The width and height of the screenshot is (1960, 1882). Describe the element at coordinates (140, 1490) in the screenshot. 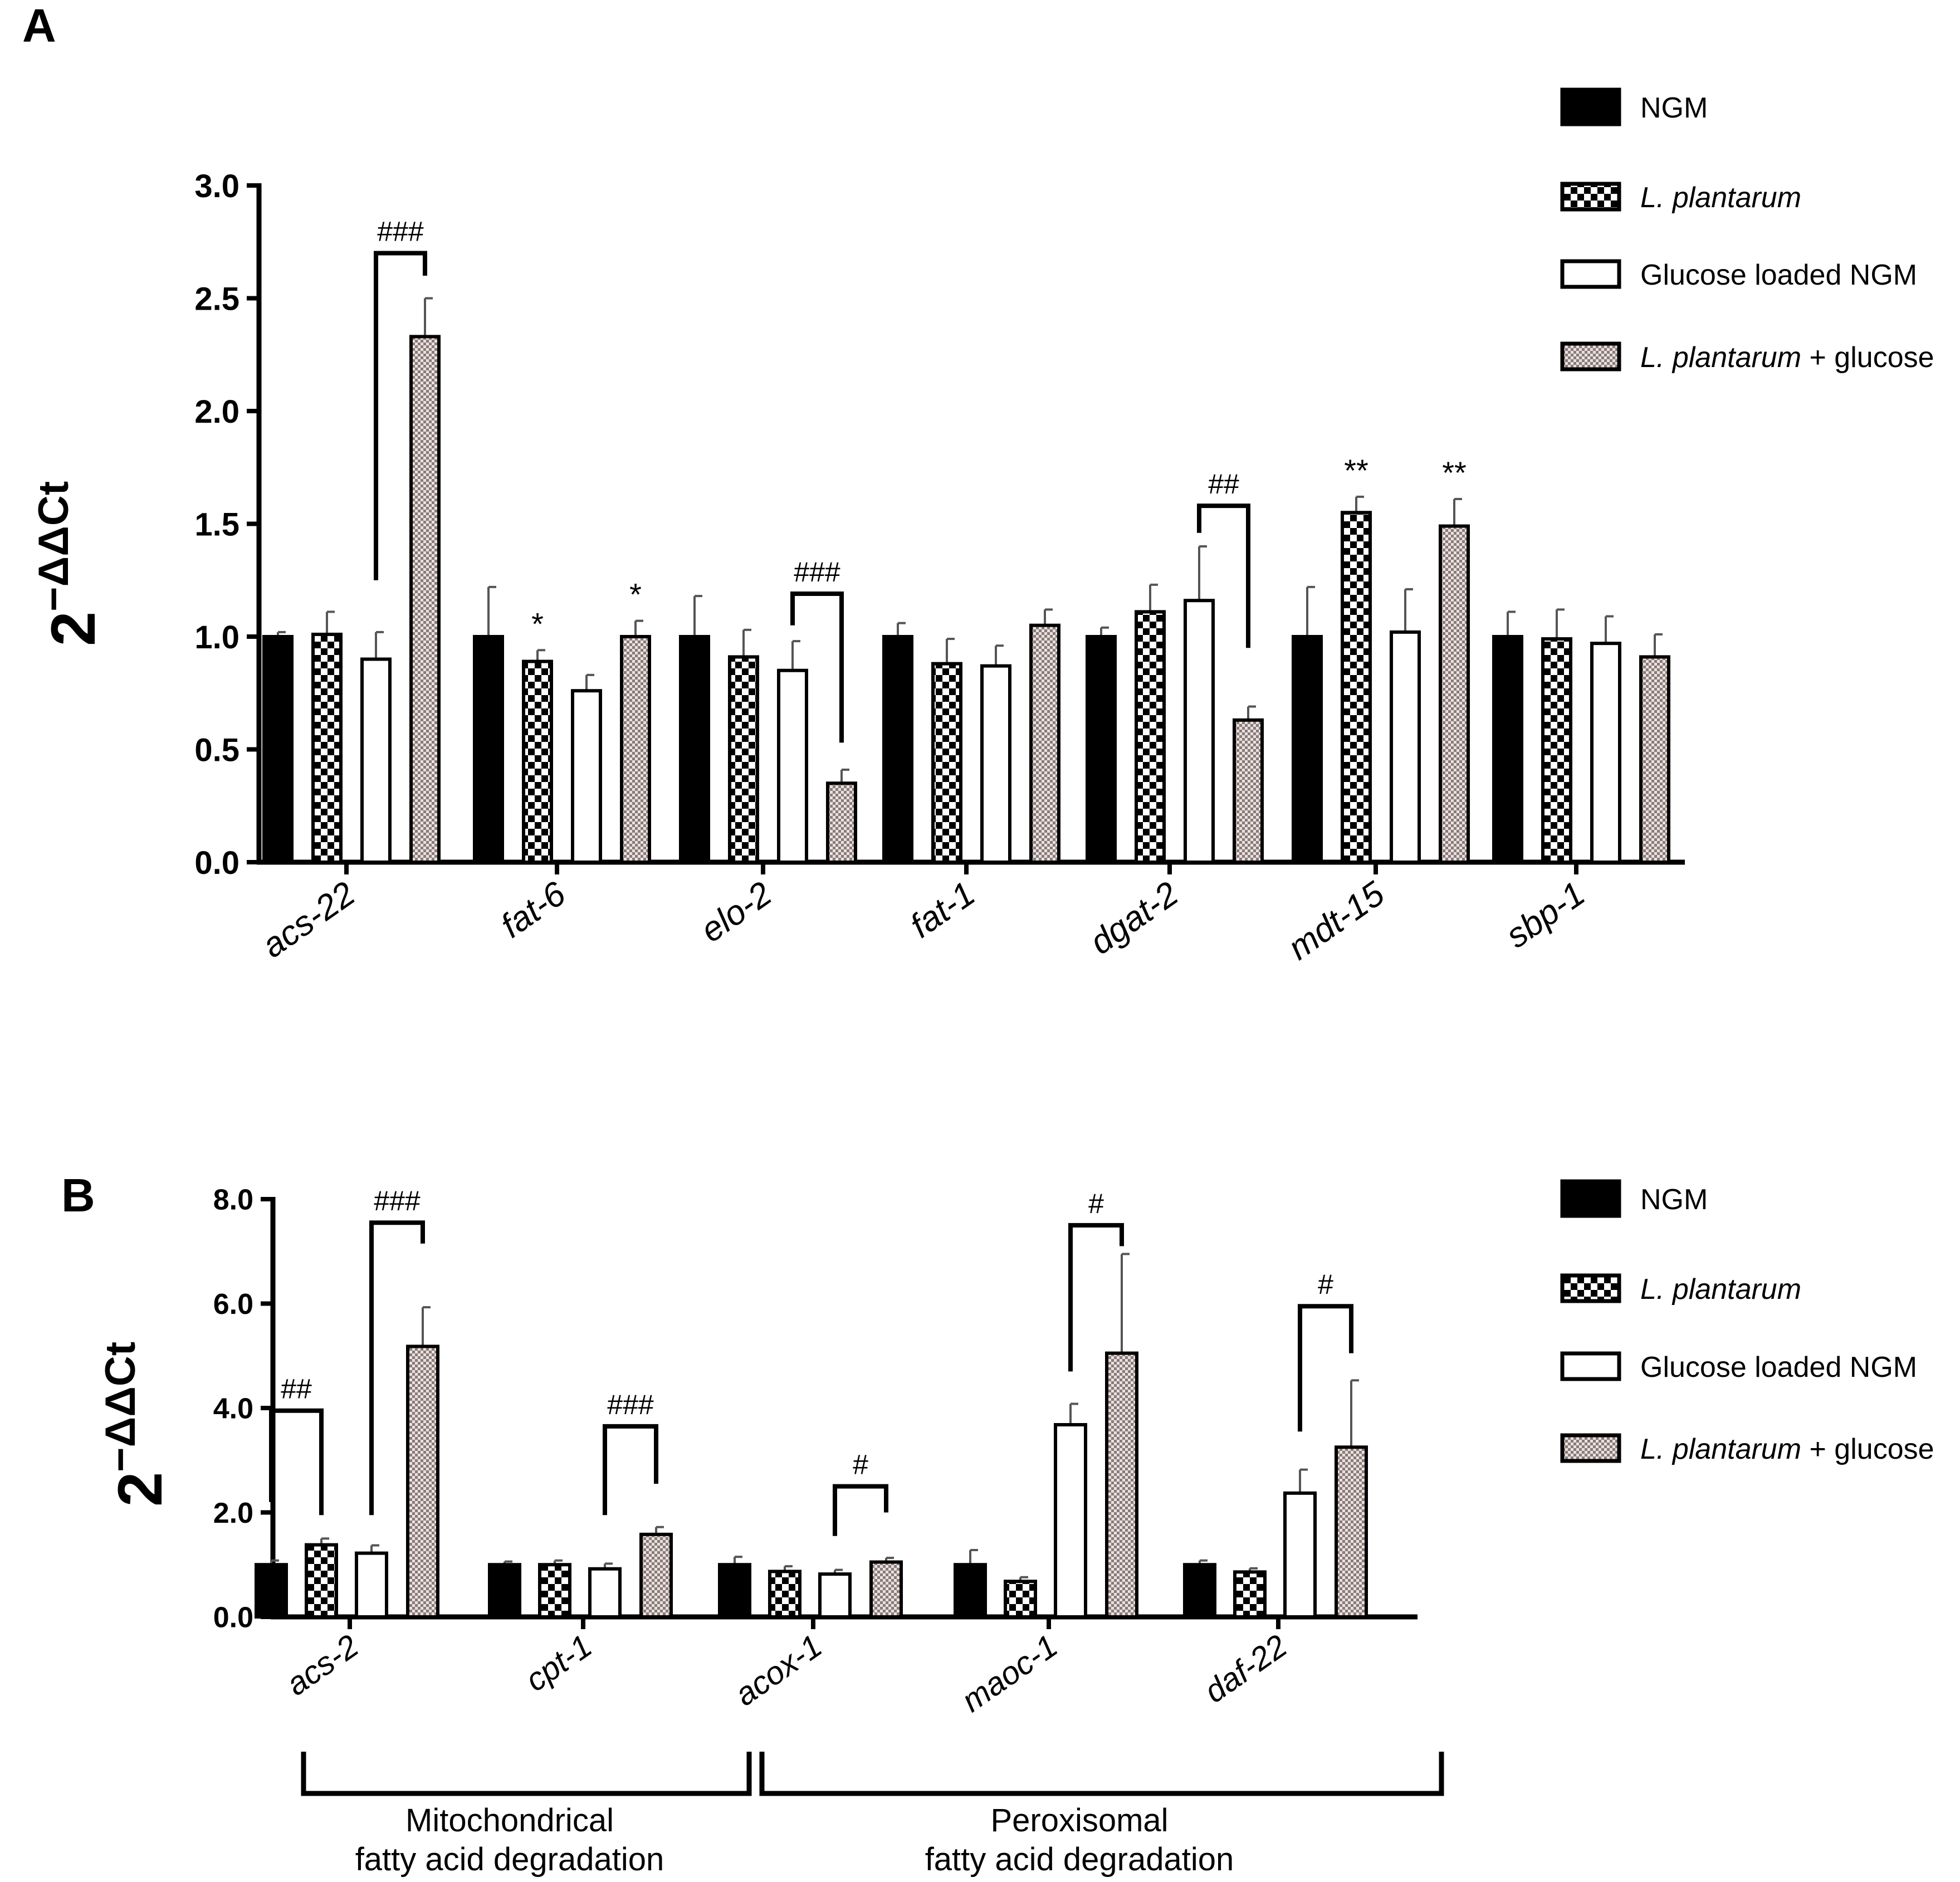

I see `panel-b-y-axis-base: 2` at that location.